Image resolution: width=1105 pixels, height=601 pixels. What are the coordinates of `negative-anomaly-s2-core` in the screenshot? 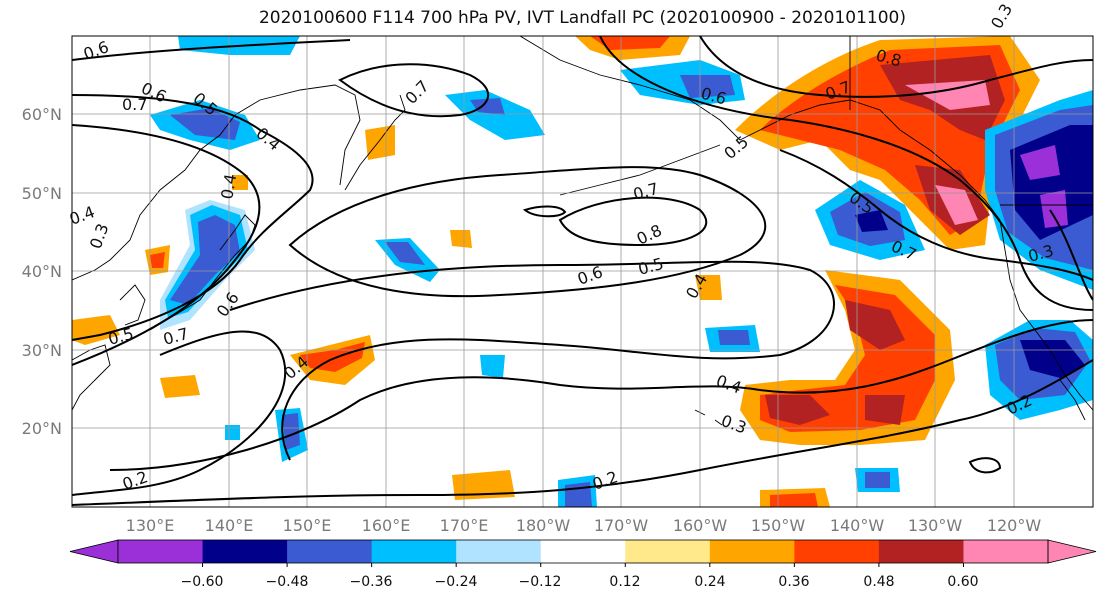 It's located at (578, 494).